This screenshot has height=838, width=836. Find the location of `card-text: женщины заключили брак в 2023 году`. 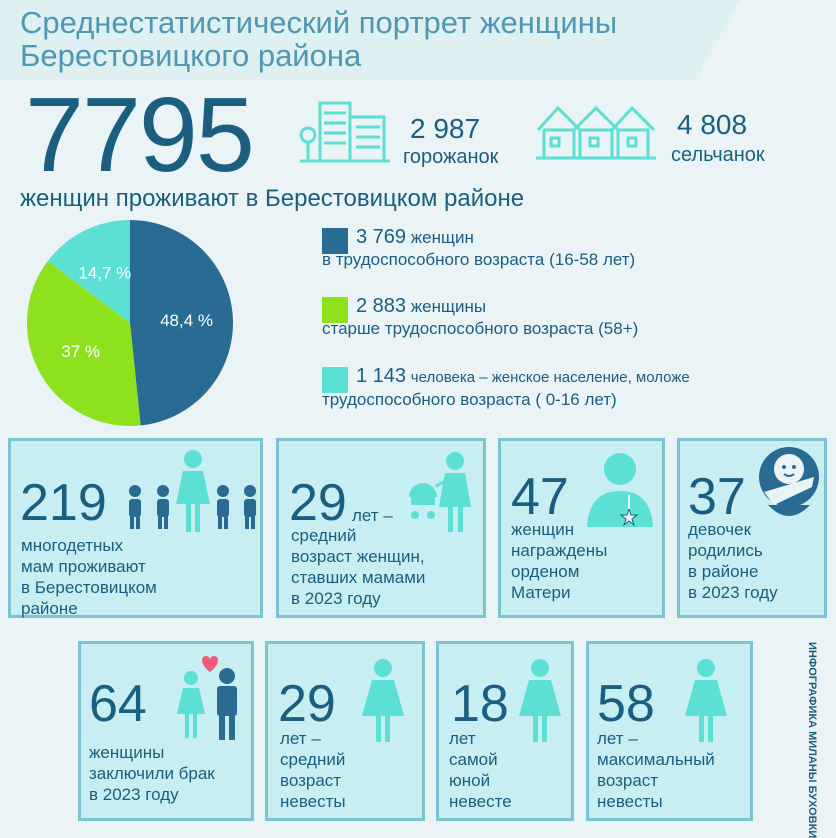

card-text: женщины заключили брак в 2023 году is located at coordinates (152, 773).